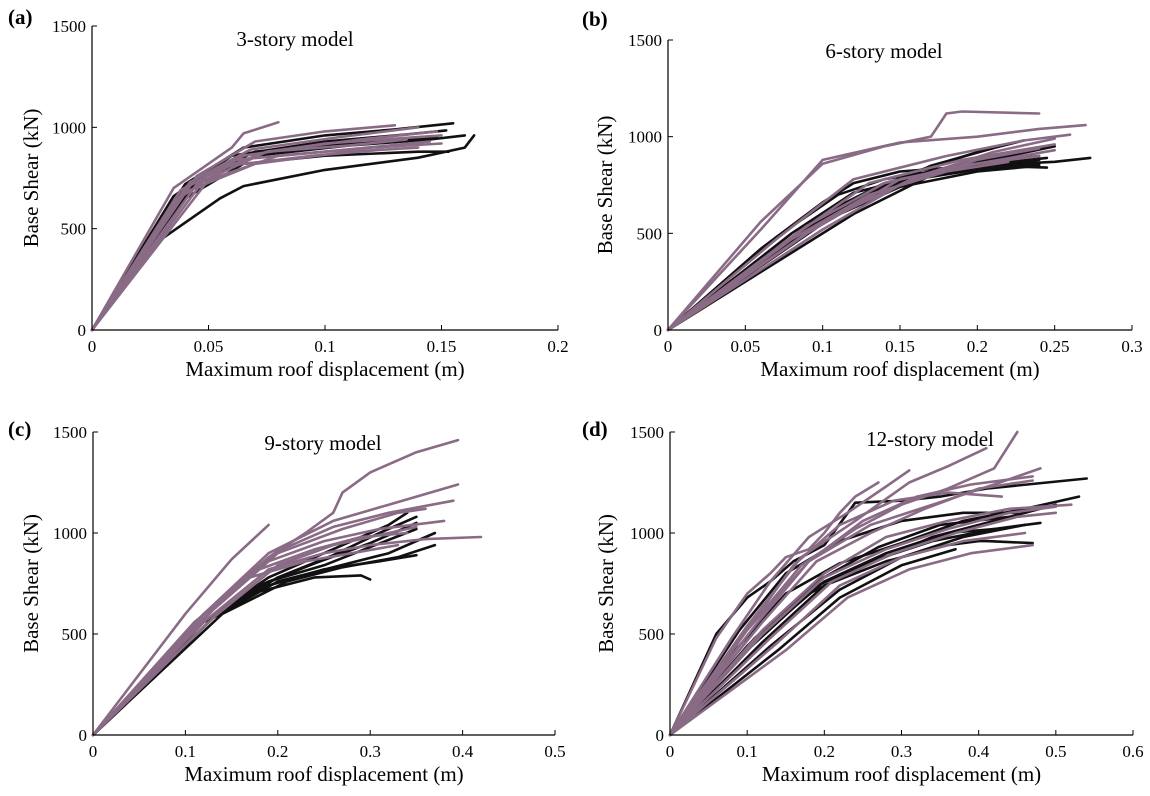  I want to click on chart-title: 6-story model, so click(883, 51).